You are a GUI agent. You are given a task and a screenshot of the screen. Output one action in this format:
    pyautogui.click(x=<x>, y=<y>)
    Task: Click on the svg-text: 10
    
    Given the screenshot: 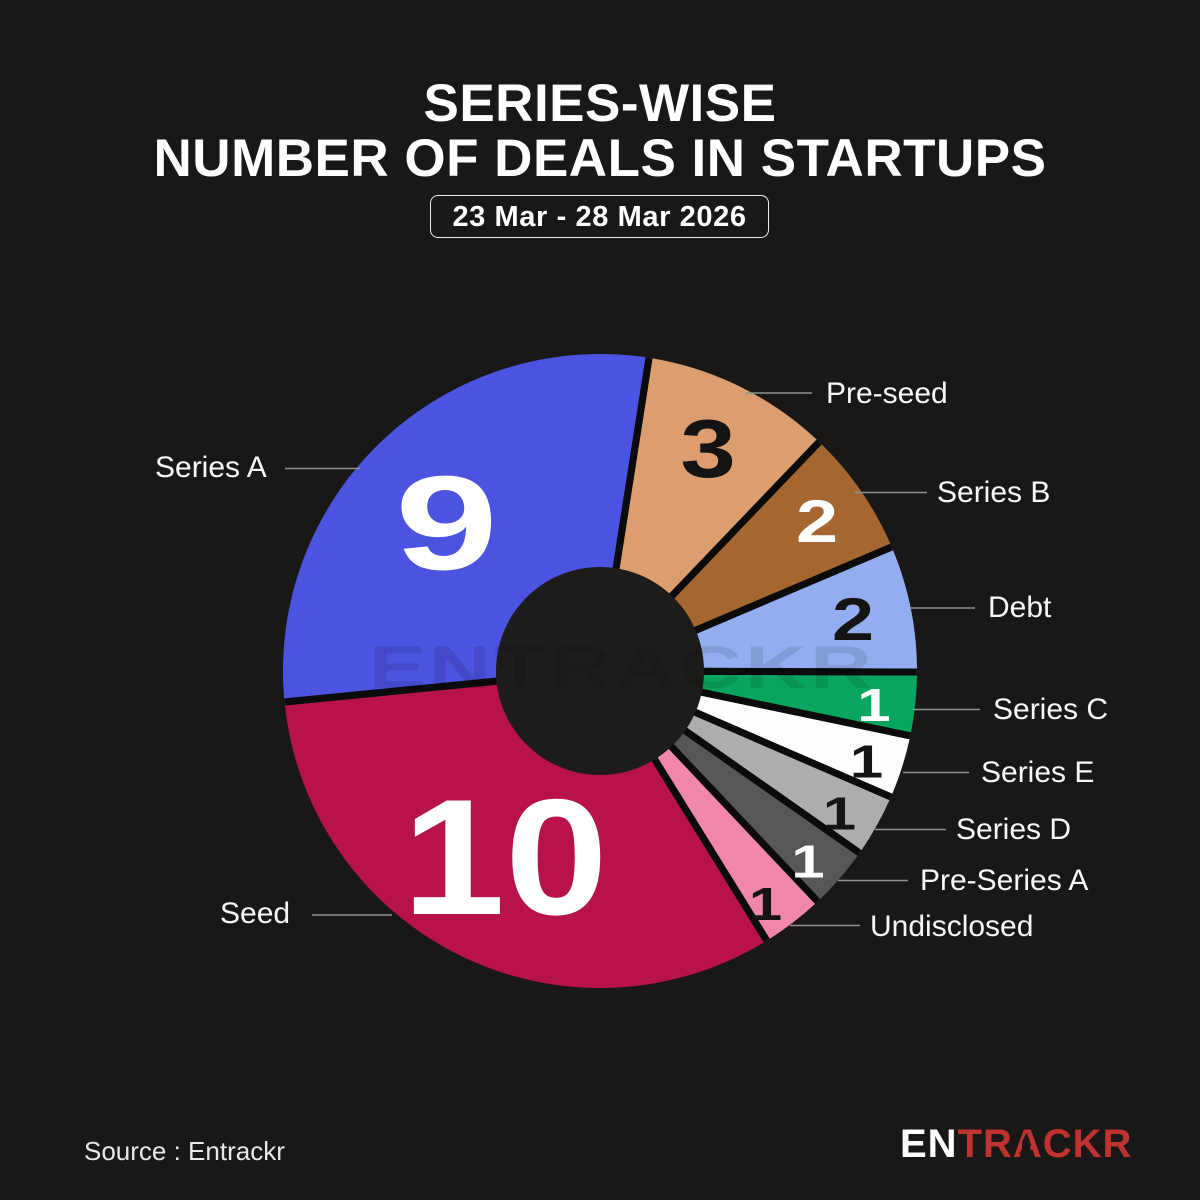 What is the action you would take?
    pyautogui.click(x=505, y=857)
    